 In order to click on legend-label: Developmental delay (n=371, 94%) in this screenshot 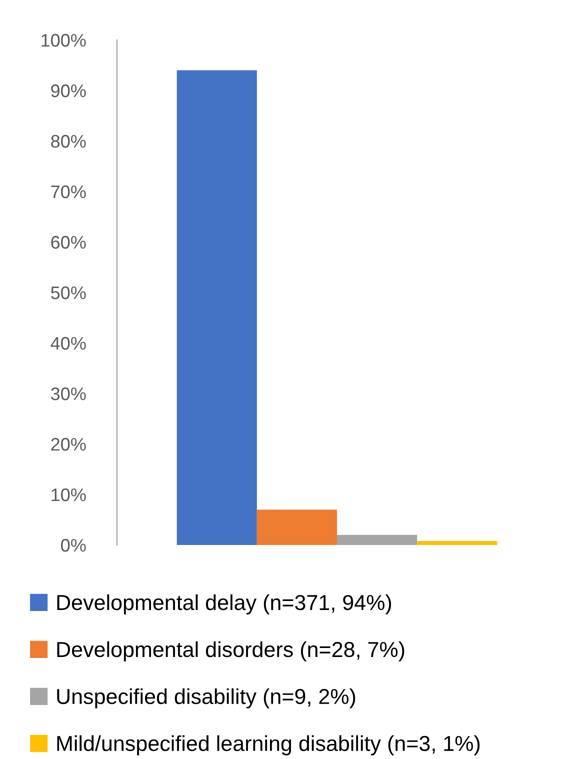, I will do `click(224, 604)`.